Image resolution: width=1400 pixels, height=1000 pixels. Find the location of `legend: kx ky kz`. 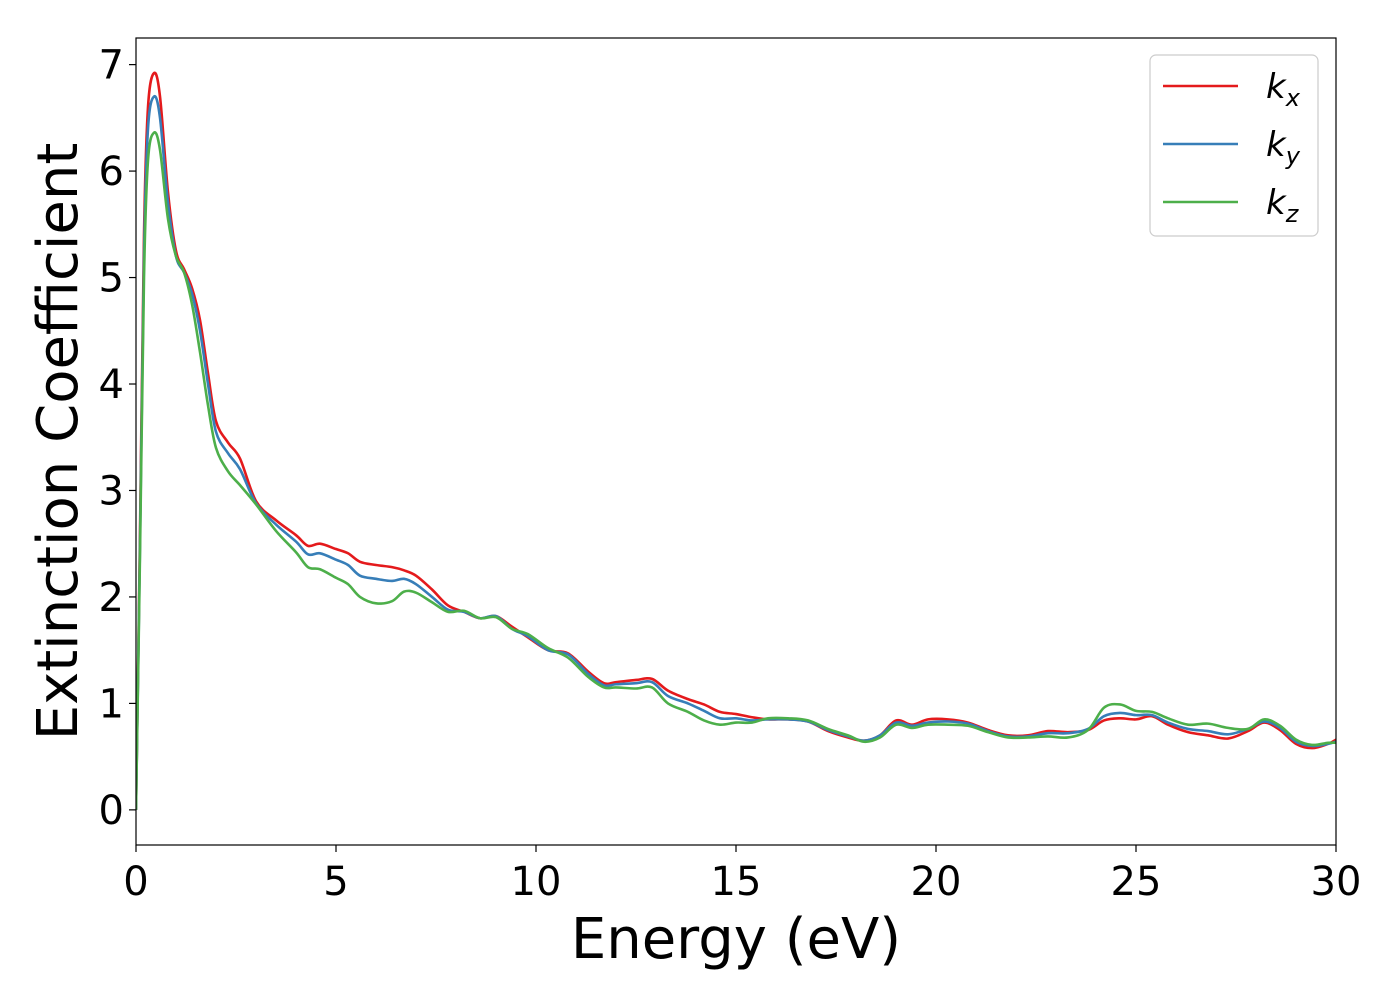

legend: kx ky kz is located at coordinates (1234, 145).